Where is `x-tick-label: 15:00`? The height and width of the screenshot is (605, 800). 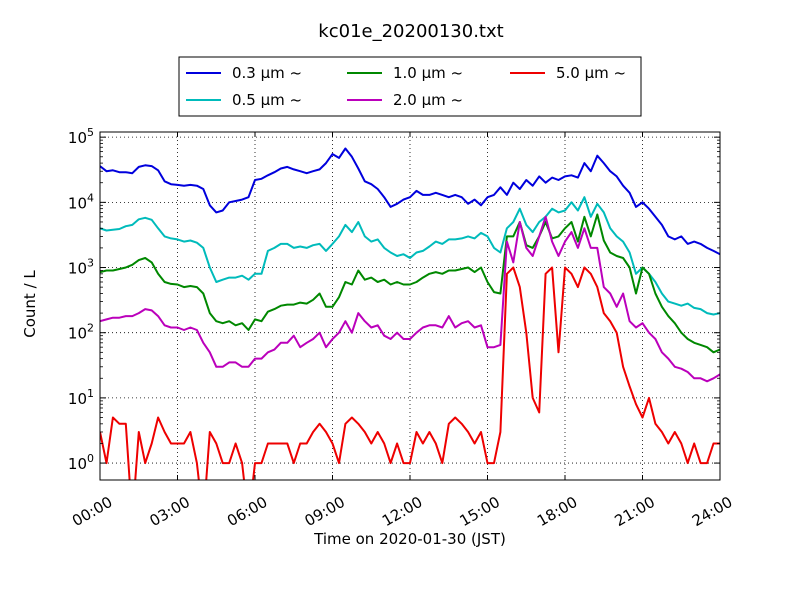 x-tick-label: 15:00 is located at coordinates (480, 511).